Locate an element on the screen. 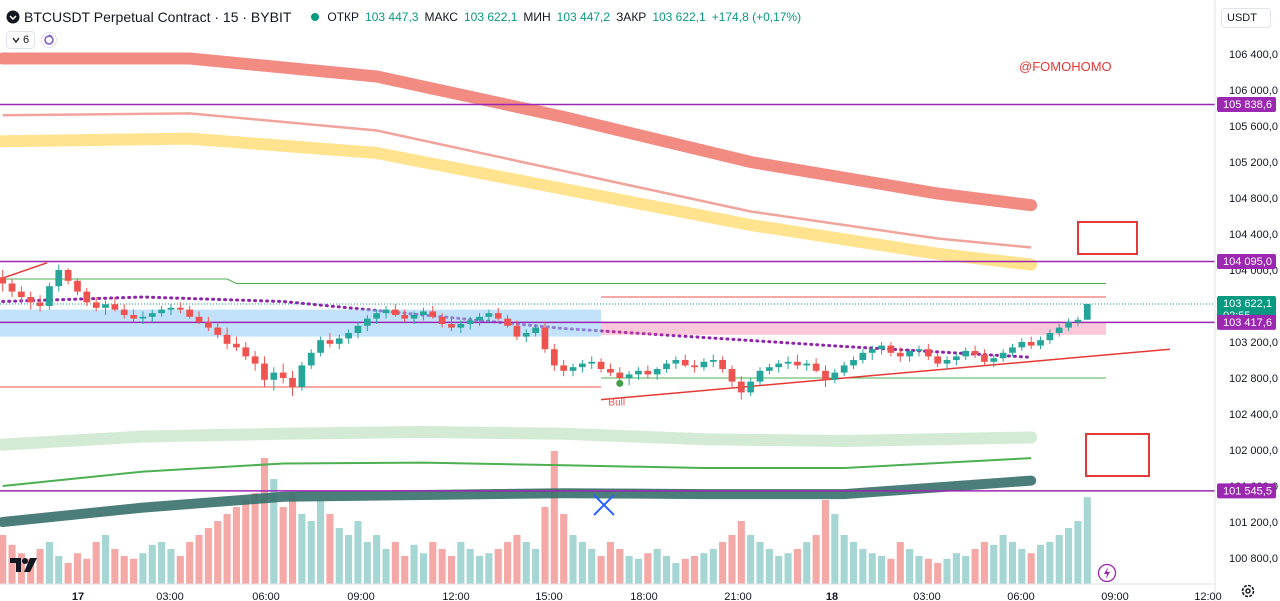 The image size is (1280, 601). high-label: МАКС is located at coordinates (441, 17).